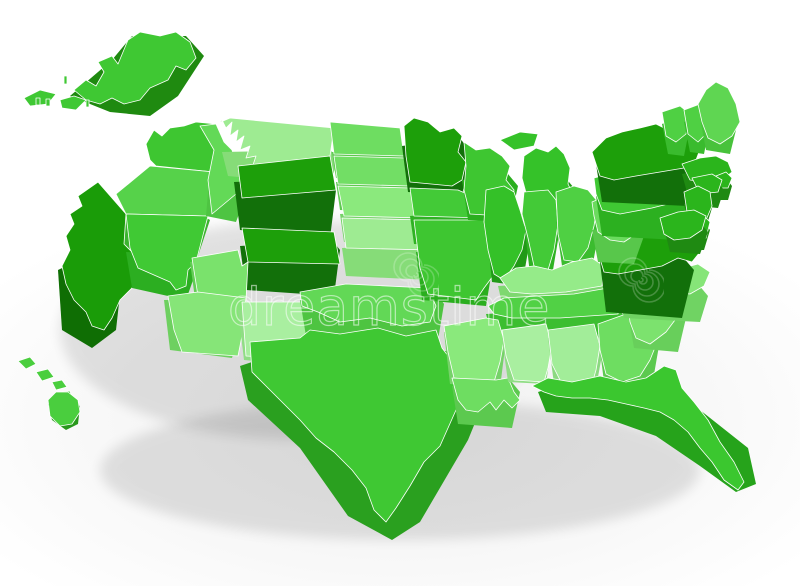  I want to click on state-alabama, so click(575, 355).